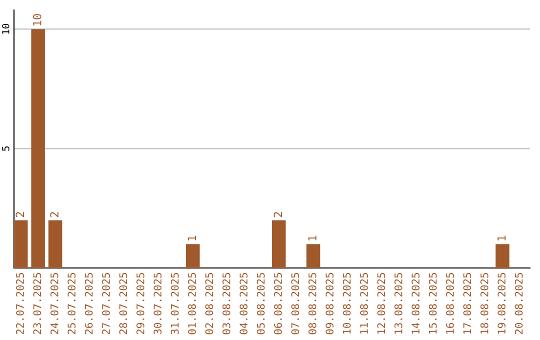  Describe the element at coordinates (158, 303) in the screenshot. I see `x-tick-label: 30.07.2025` at that location.